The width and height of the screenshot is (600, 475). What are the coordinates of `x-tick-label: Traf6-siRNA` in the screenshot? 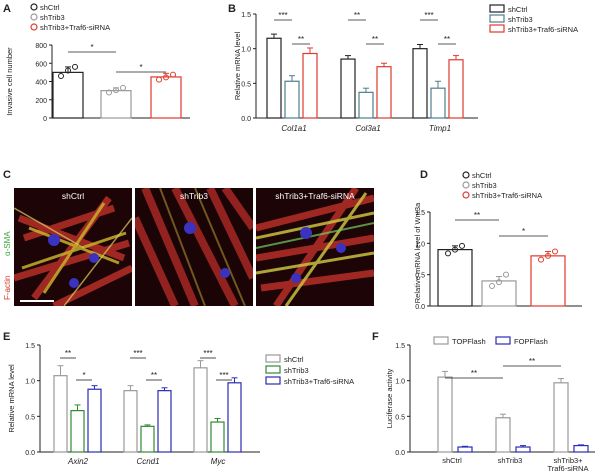 It's located at (568, 468).